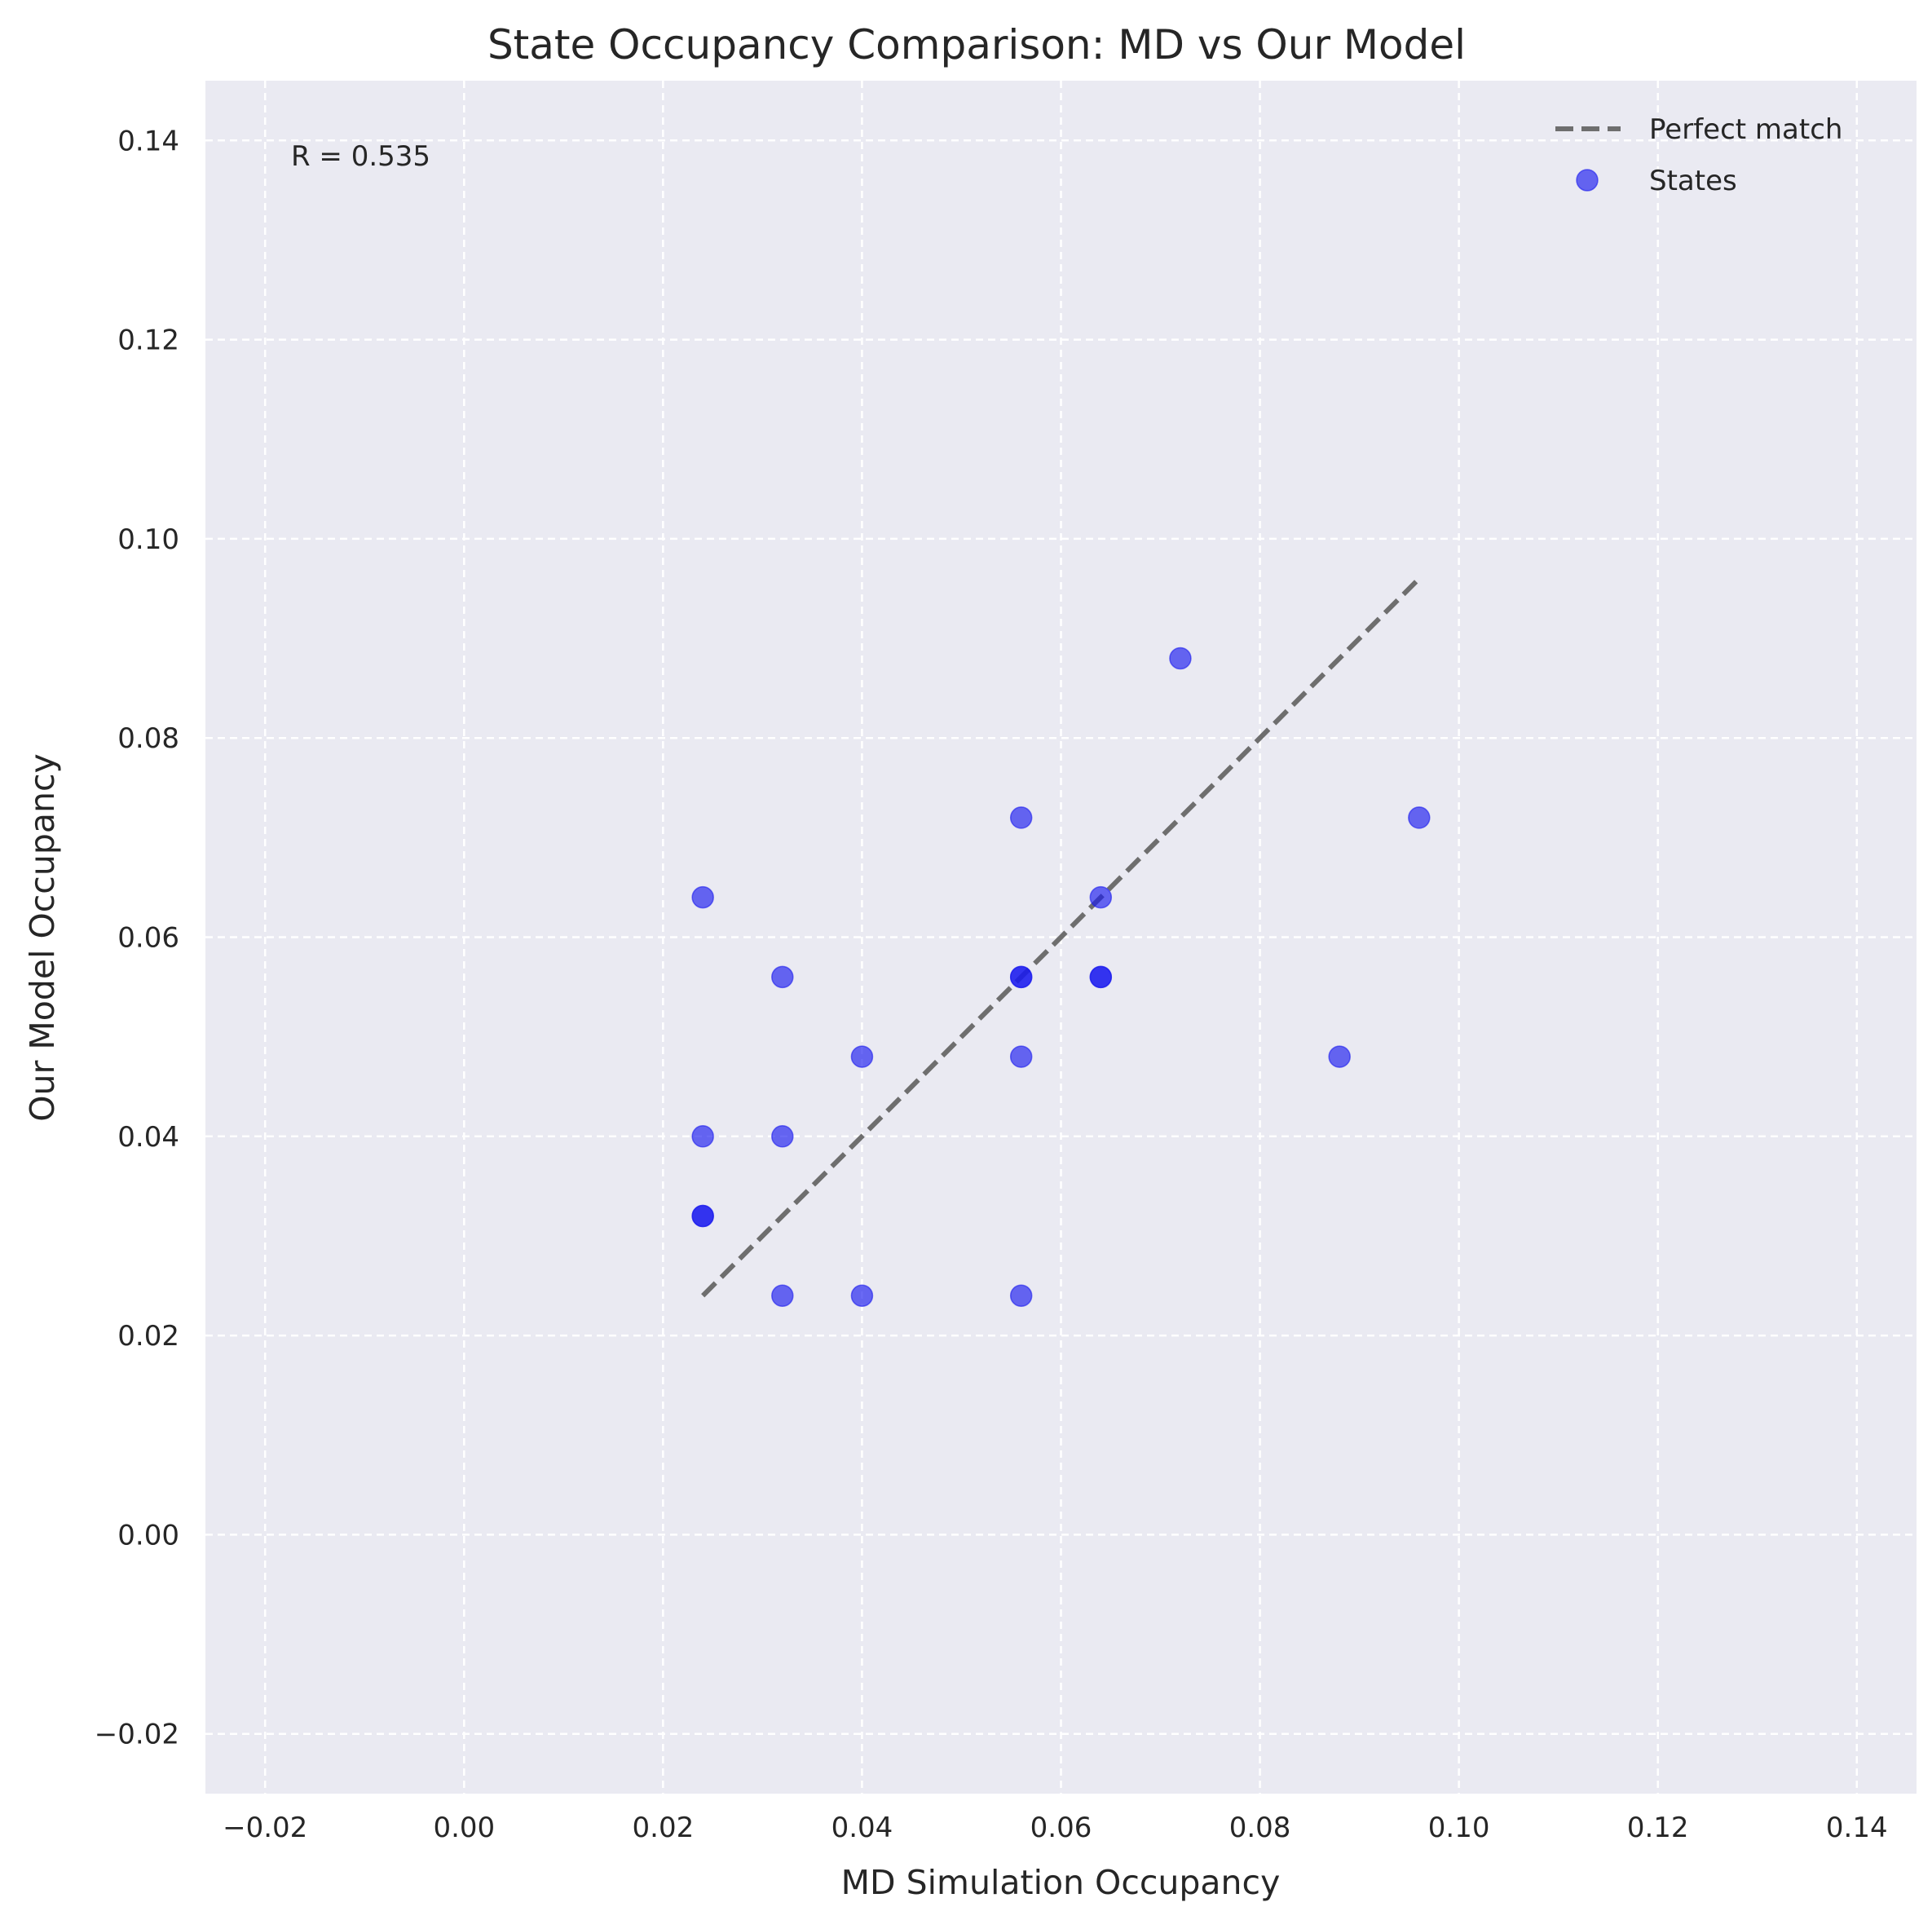 The image size is (1932, 1920). What do you see at coordinates (148, 1336) in the screenshot?
I see `y-tick-label: 0.02` at bounding box center [148, 1336].